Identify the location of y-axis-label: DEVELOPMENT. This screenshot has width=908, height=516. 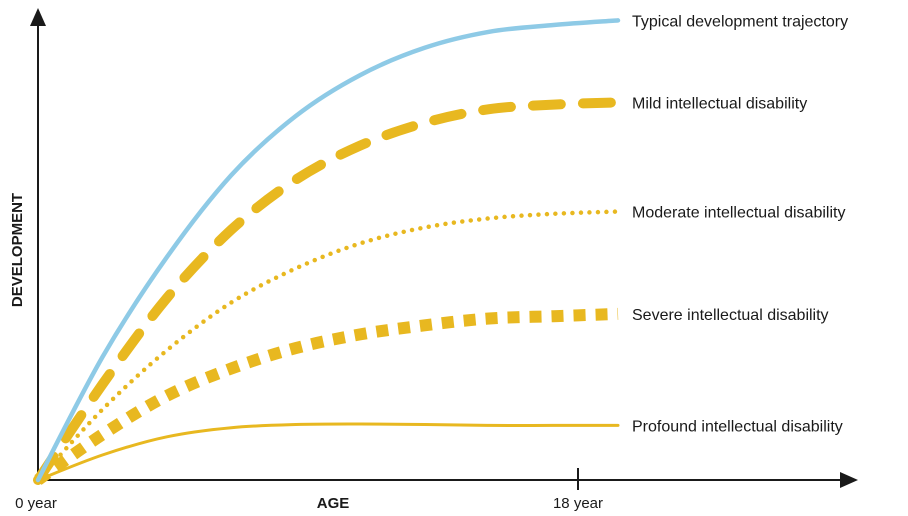
(17, 250).